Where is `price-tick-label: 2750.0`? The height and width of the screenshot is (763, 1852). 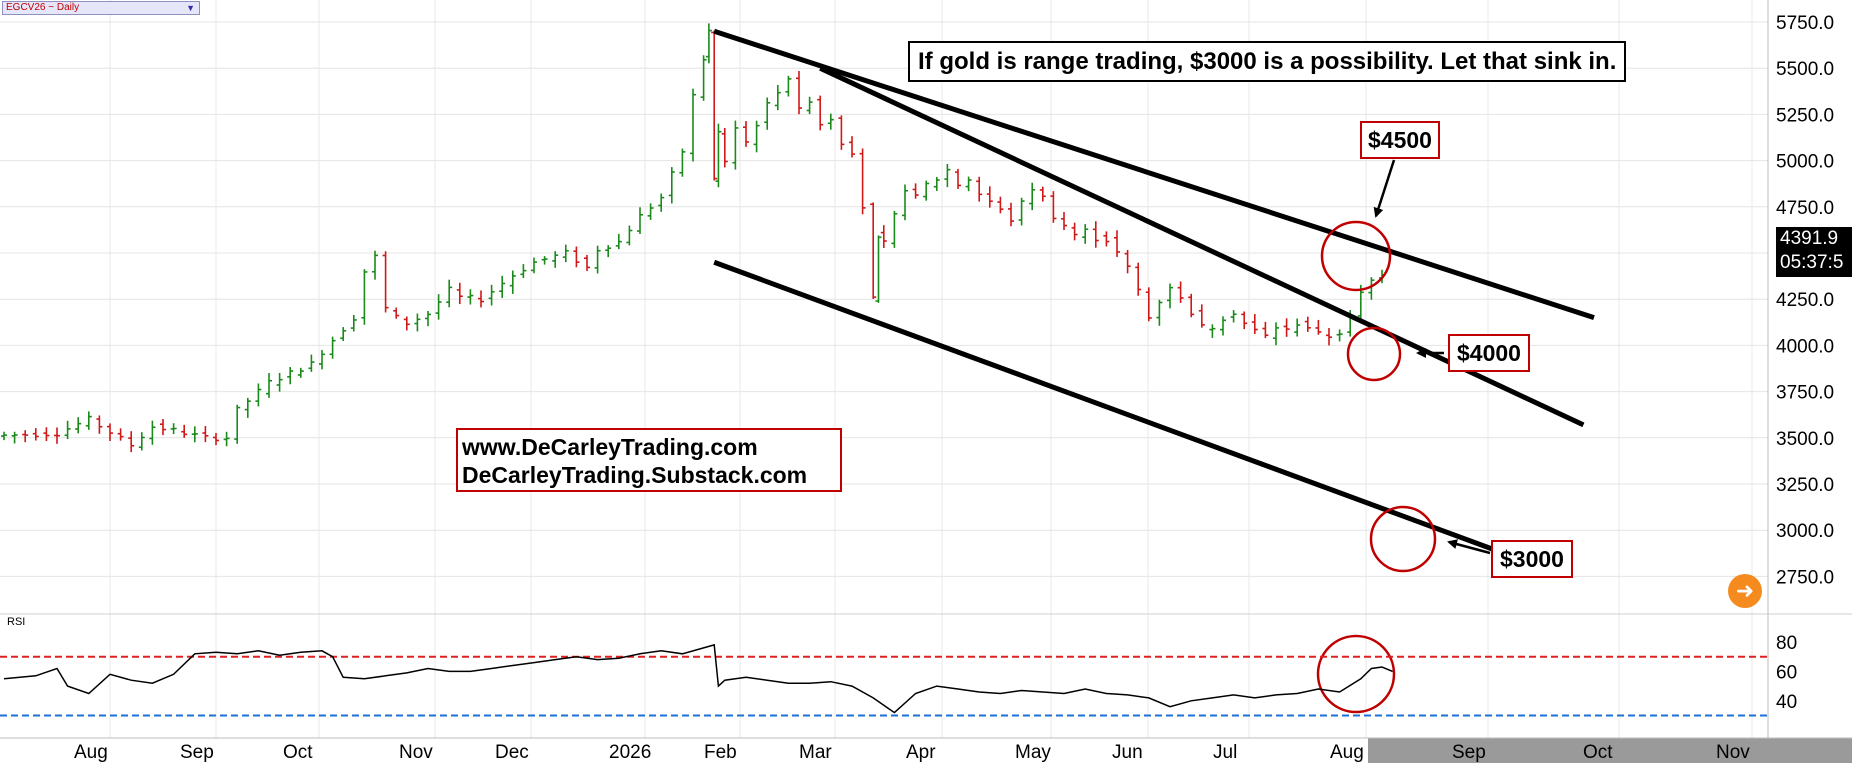
price-tick-label: 2750.0 is located at coordinates (1805, 577).